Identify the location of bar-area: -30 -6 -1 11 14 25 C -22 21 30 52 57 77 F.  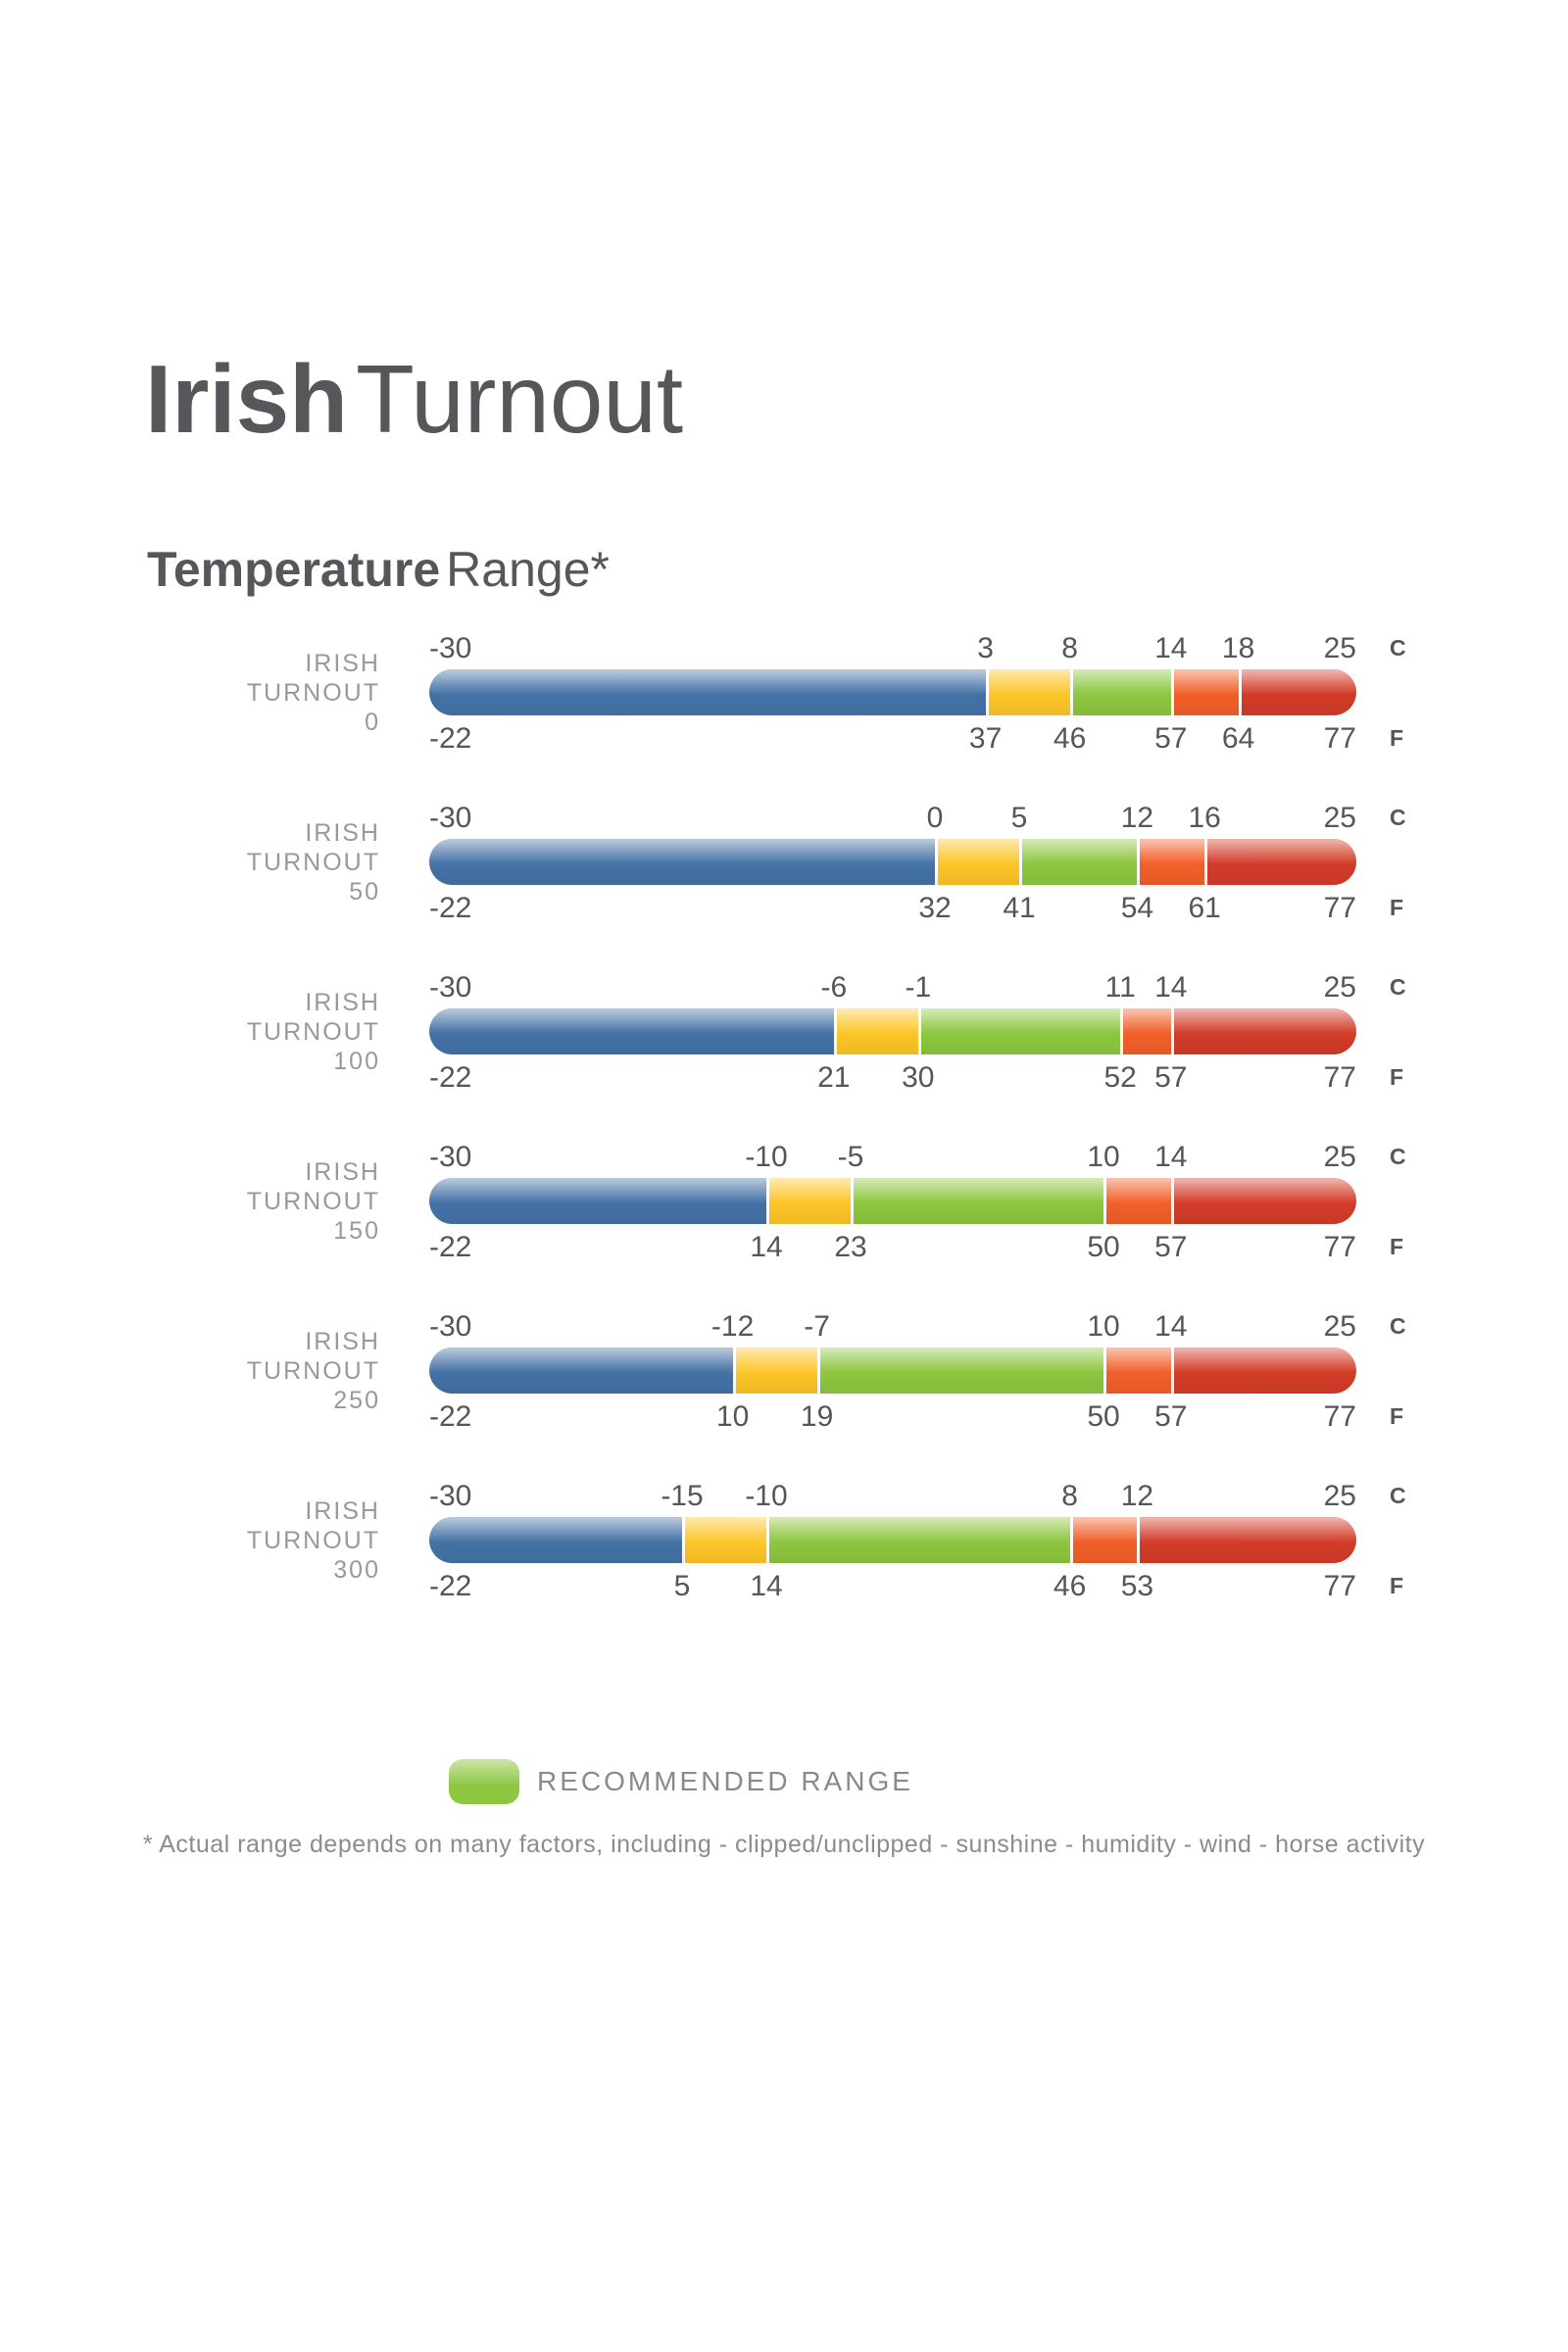
(917, 1031).